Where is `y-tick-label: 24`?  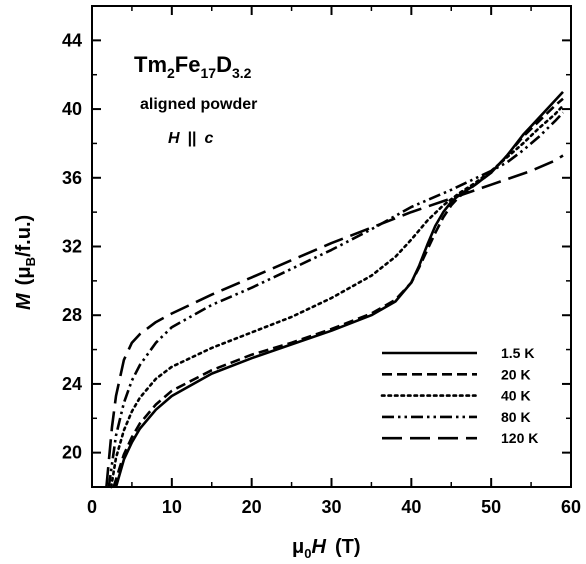
y-tick-label: 24 is located at coordinates (72, 384).